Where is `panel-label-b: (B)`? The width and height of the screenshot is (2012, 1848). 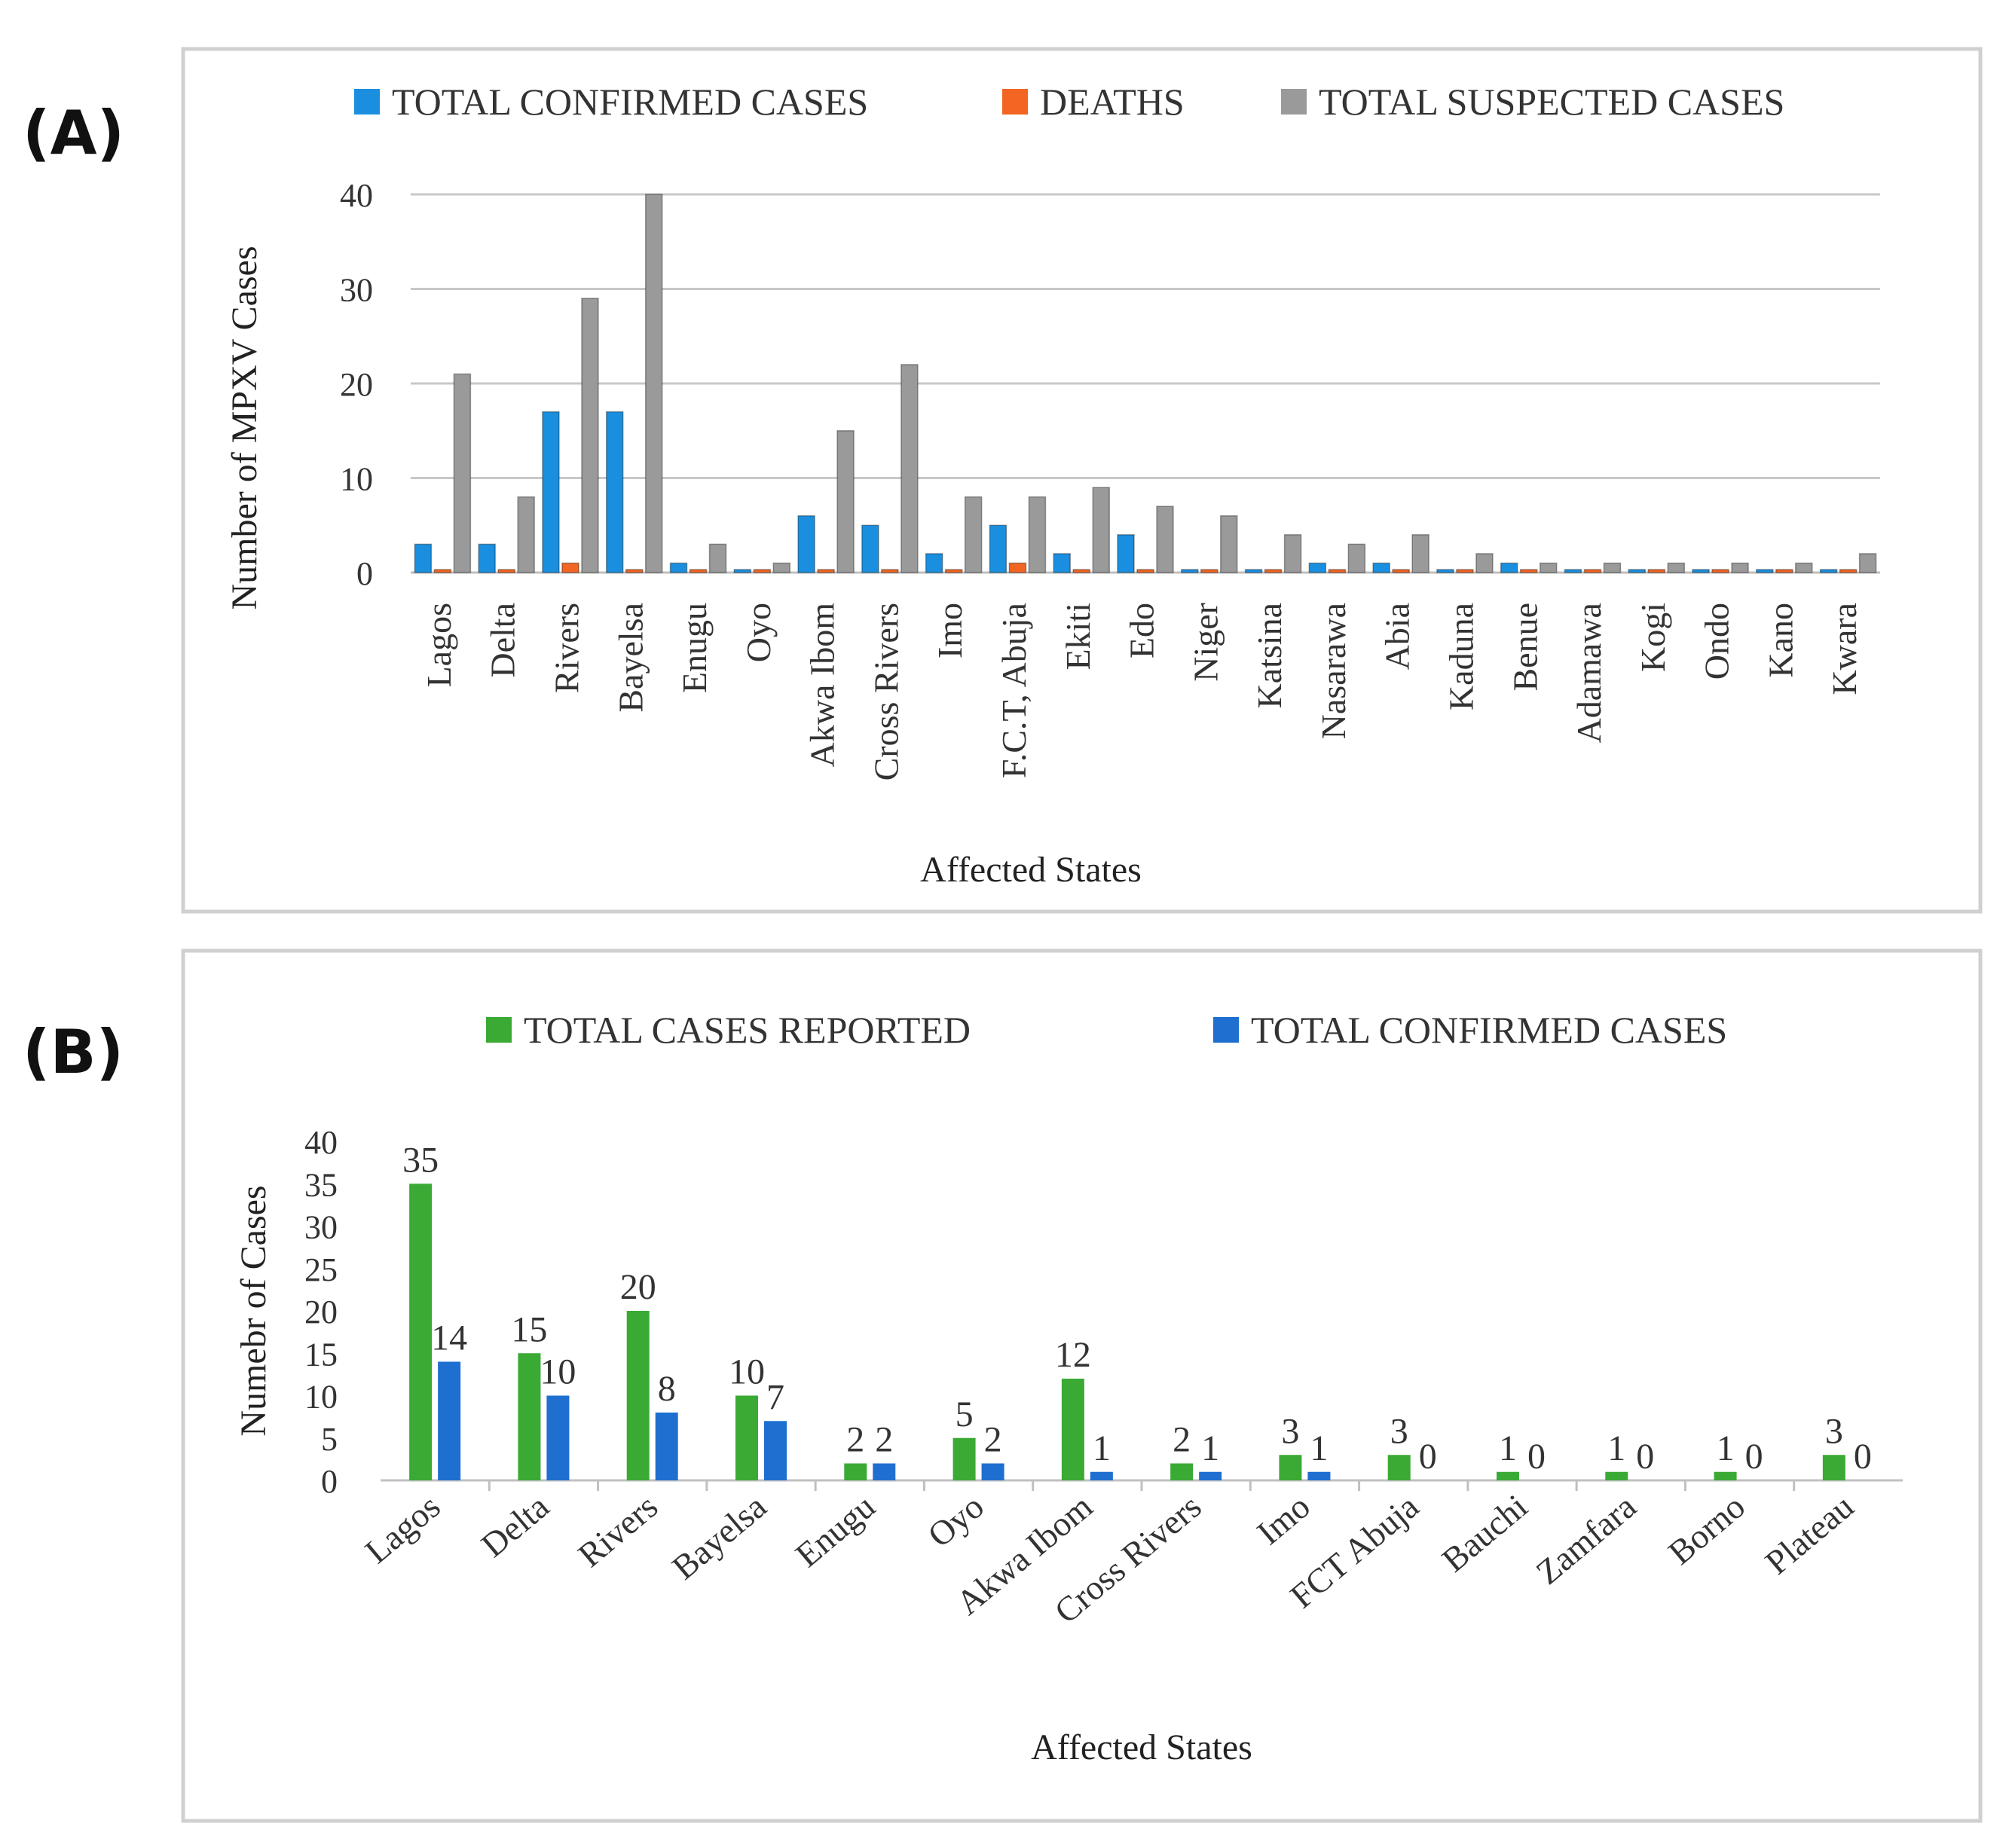 panel-label-b: (B) is located at coordinates (73, 1052).